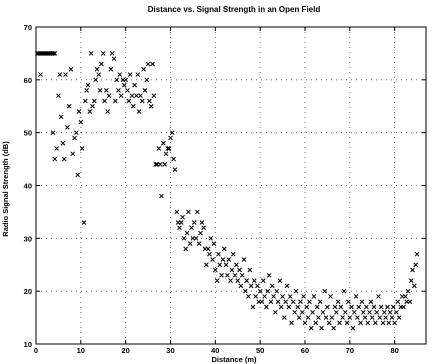 The image size is (432, 364). Describe the element at coordinates (28, 80) in the screenshot. I see `y-tick-label: 60` at that location.